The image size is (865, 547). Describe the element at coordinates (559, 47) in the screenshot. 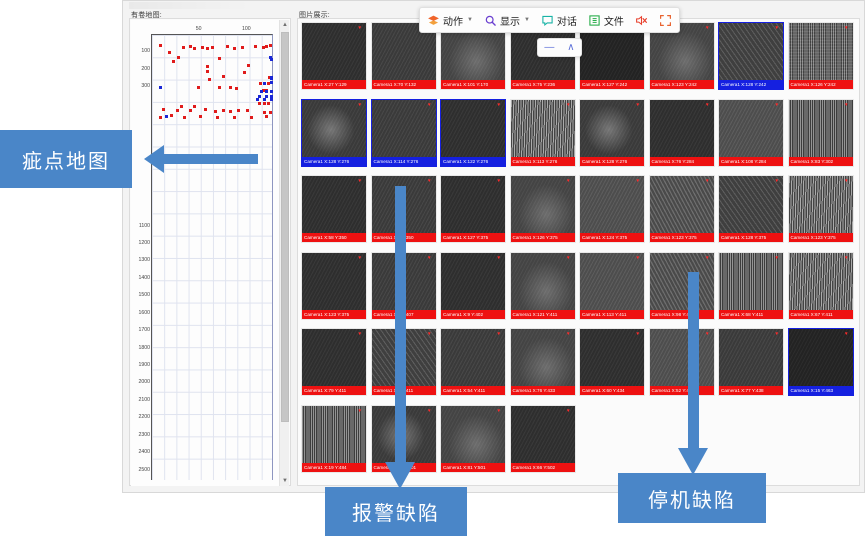

I see `secondary-toolbar: — ∧` at that location.